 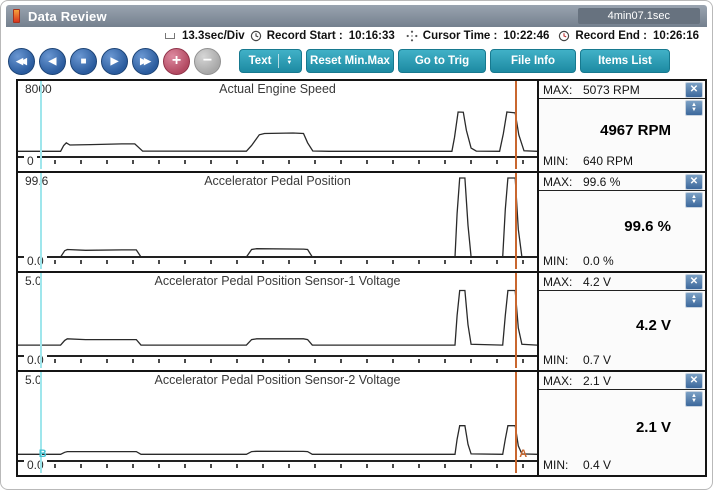 I want to click on value-panel-pedal-position: MAX: 99.6 % ✕ ▲ ▼ 99.6 % MIN: 0.0 %, so click(x=622, y=223).